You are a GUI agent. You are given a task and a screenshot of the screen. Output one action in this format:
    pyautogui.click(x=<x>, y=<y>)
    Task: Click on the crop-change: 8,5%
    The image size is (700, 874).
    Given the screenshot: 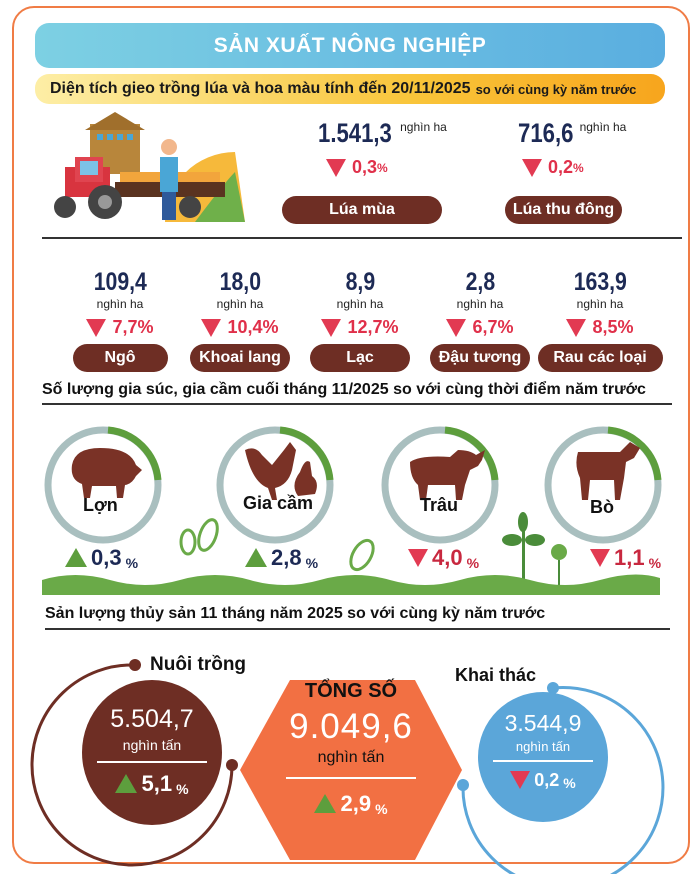 What is the action you would take?
    pyautogui.click(x=613, y=327)
    